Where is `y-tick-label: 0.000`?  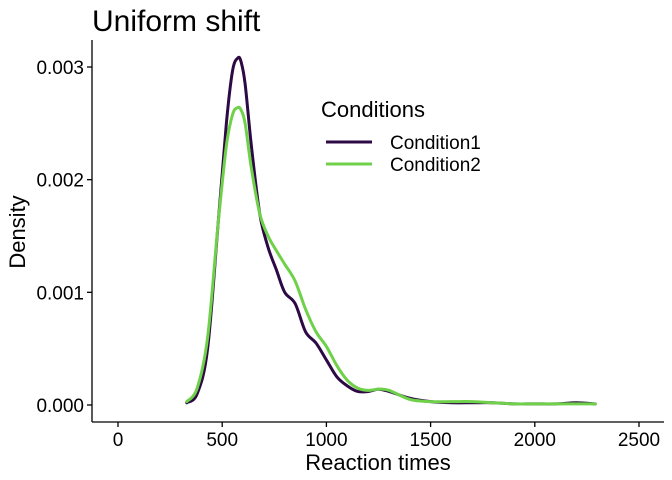
y-tick-label: 0.000 is located at coordinates (60, 406).